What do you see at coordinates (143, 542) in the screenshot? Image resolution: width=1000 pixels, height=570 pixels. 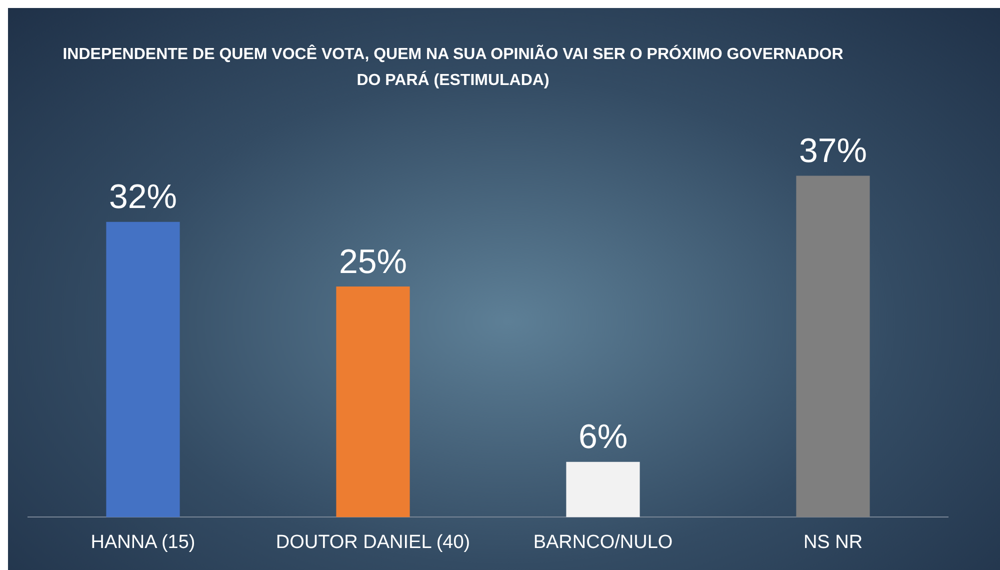 I see `x-tick-label: HANNA (15)` at bounding box center [143, 542].